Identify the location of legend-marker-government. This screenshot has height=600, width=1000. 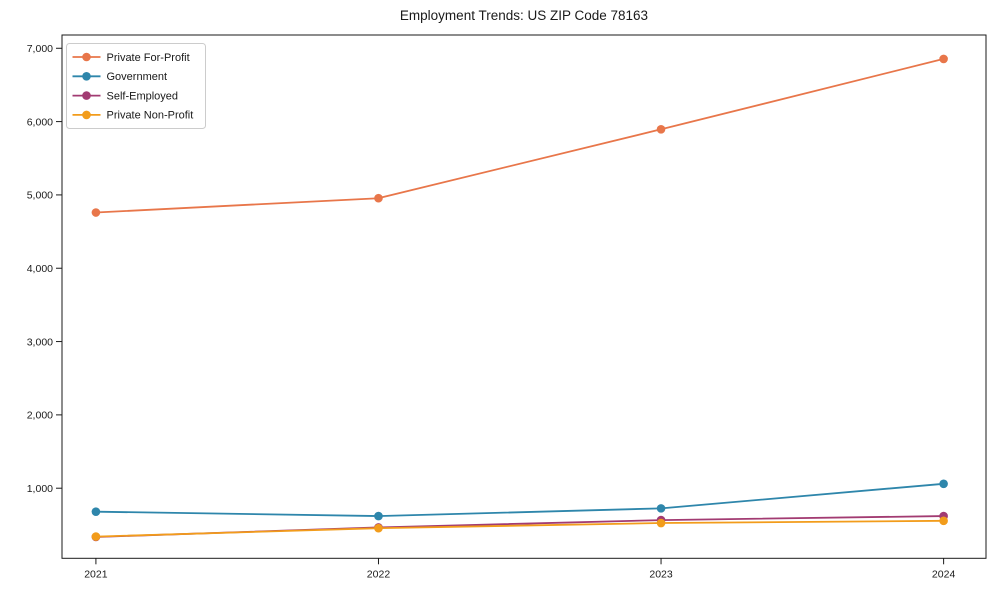
(86, 76).